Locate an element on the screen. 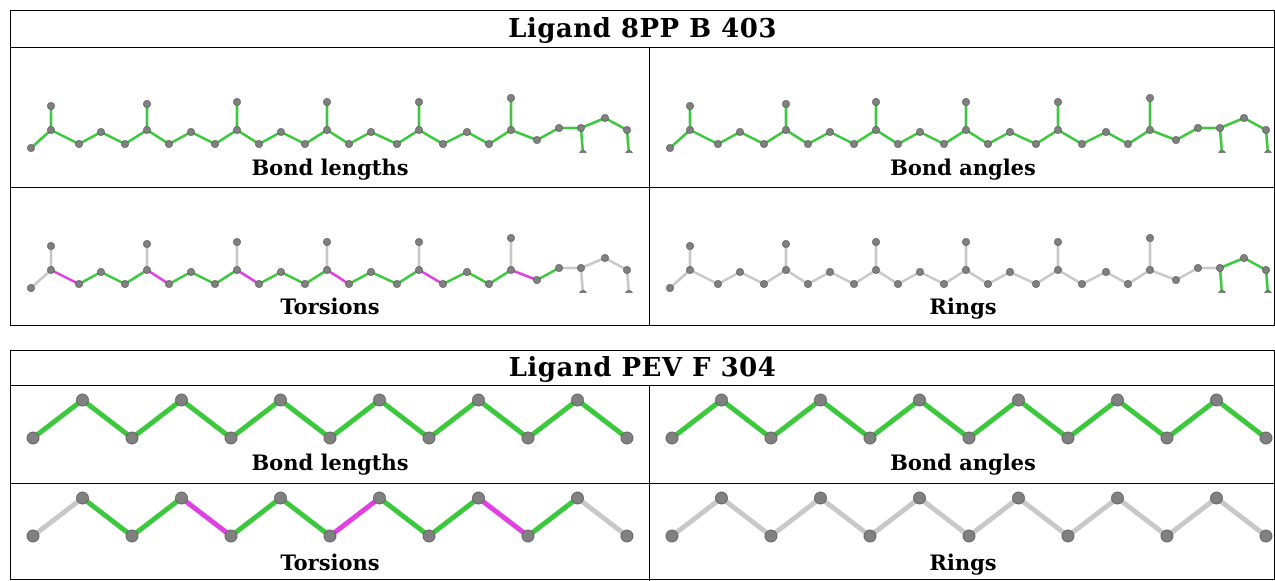  molecule-diagram-rings is located at coordinates (969, 263).